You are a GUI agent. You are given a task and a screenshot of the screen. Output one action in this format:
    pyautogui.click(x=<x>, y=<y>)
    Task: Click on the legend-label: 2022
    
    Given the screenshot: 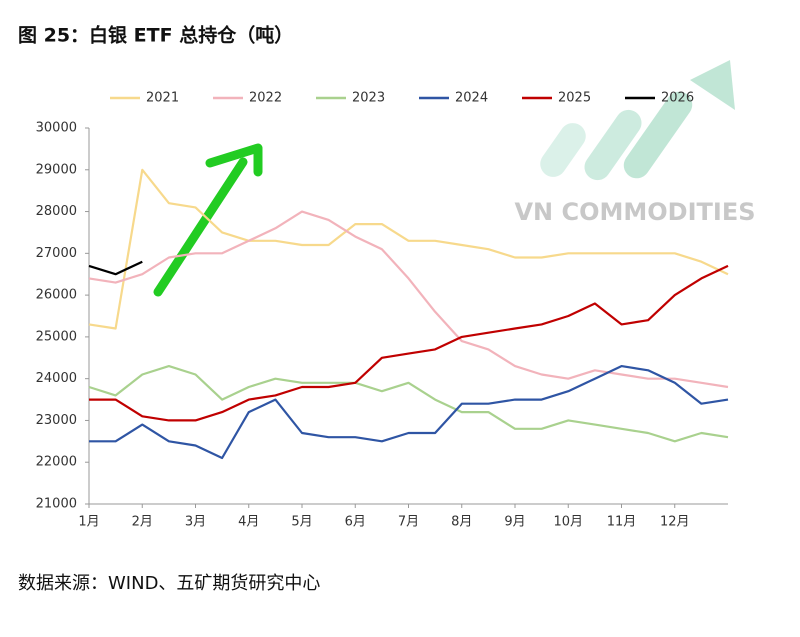 What is the action you would take?
    pyautogui.click(x=265, y=98)
    